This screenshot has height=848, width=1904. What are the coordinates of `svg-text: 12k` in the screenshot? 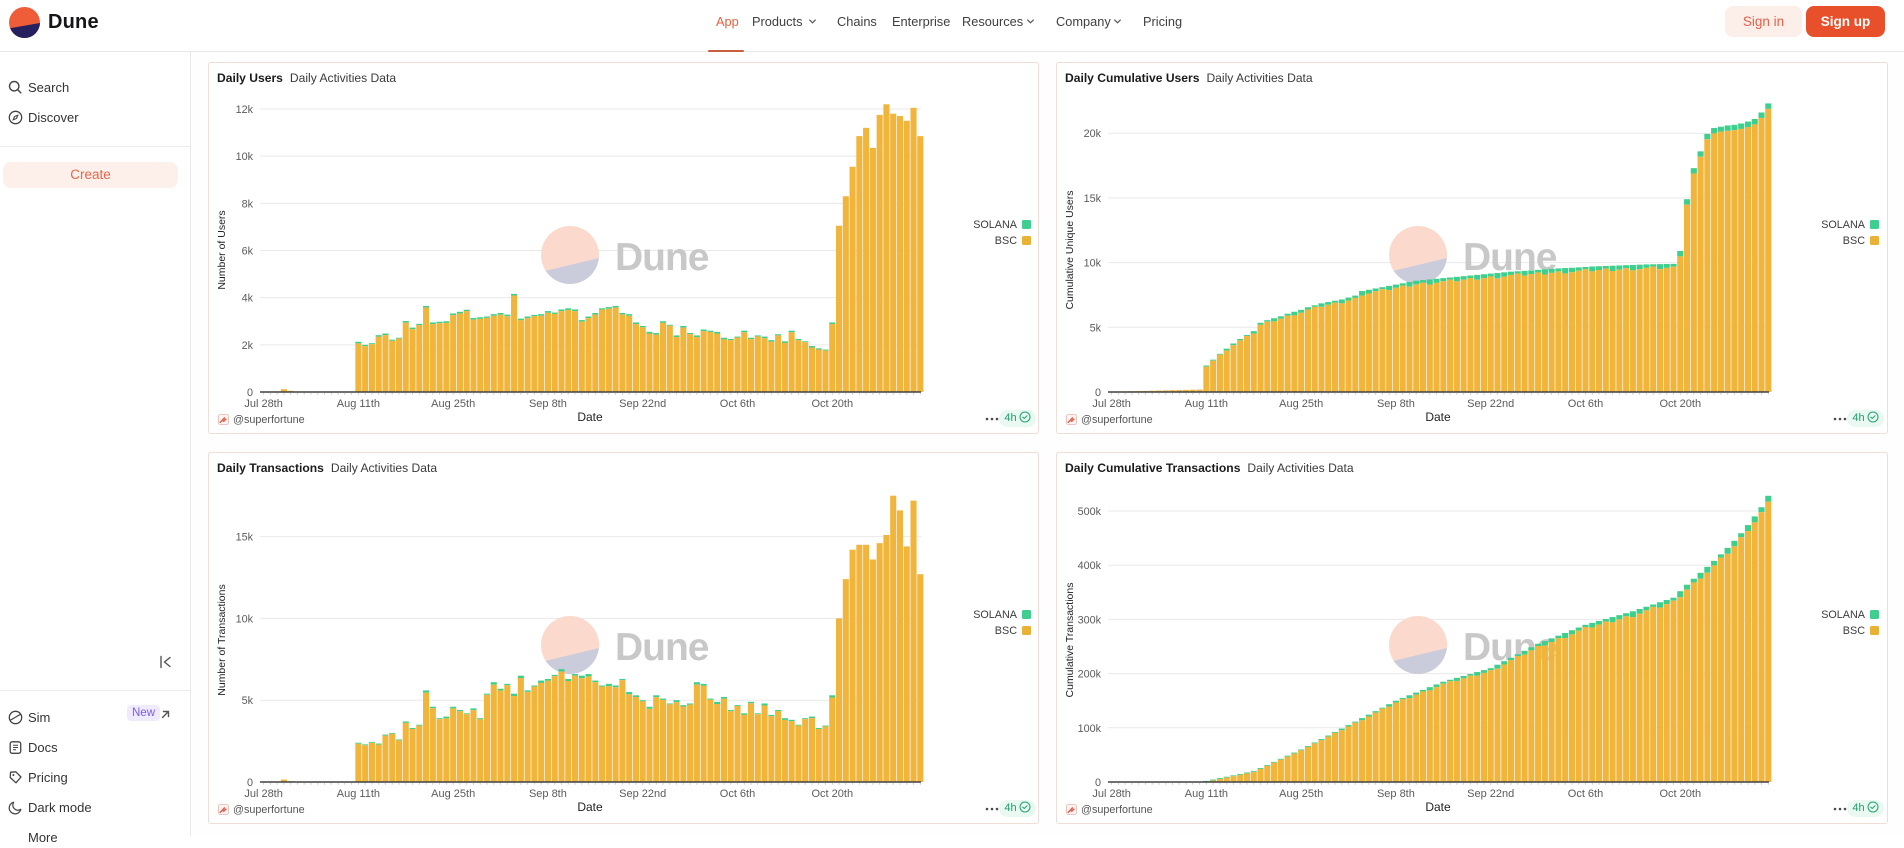 It's located at (245, 110).